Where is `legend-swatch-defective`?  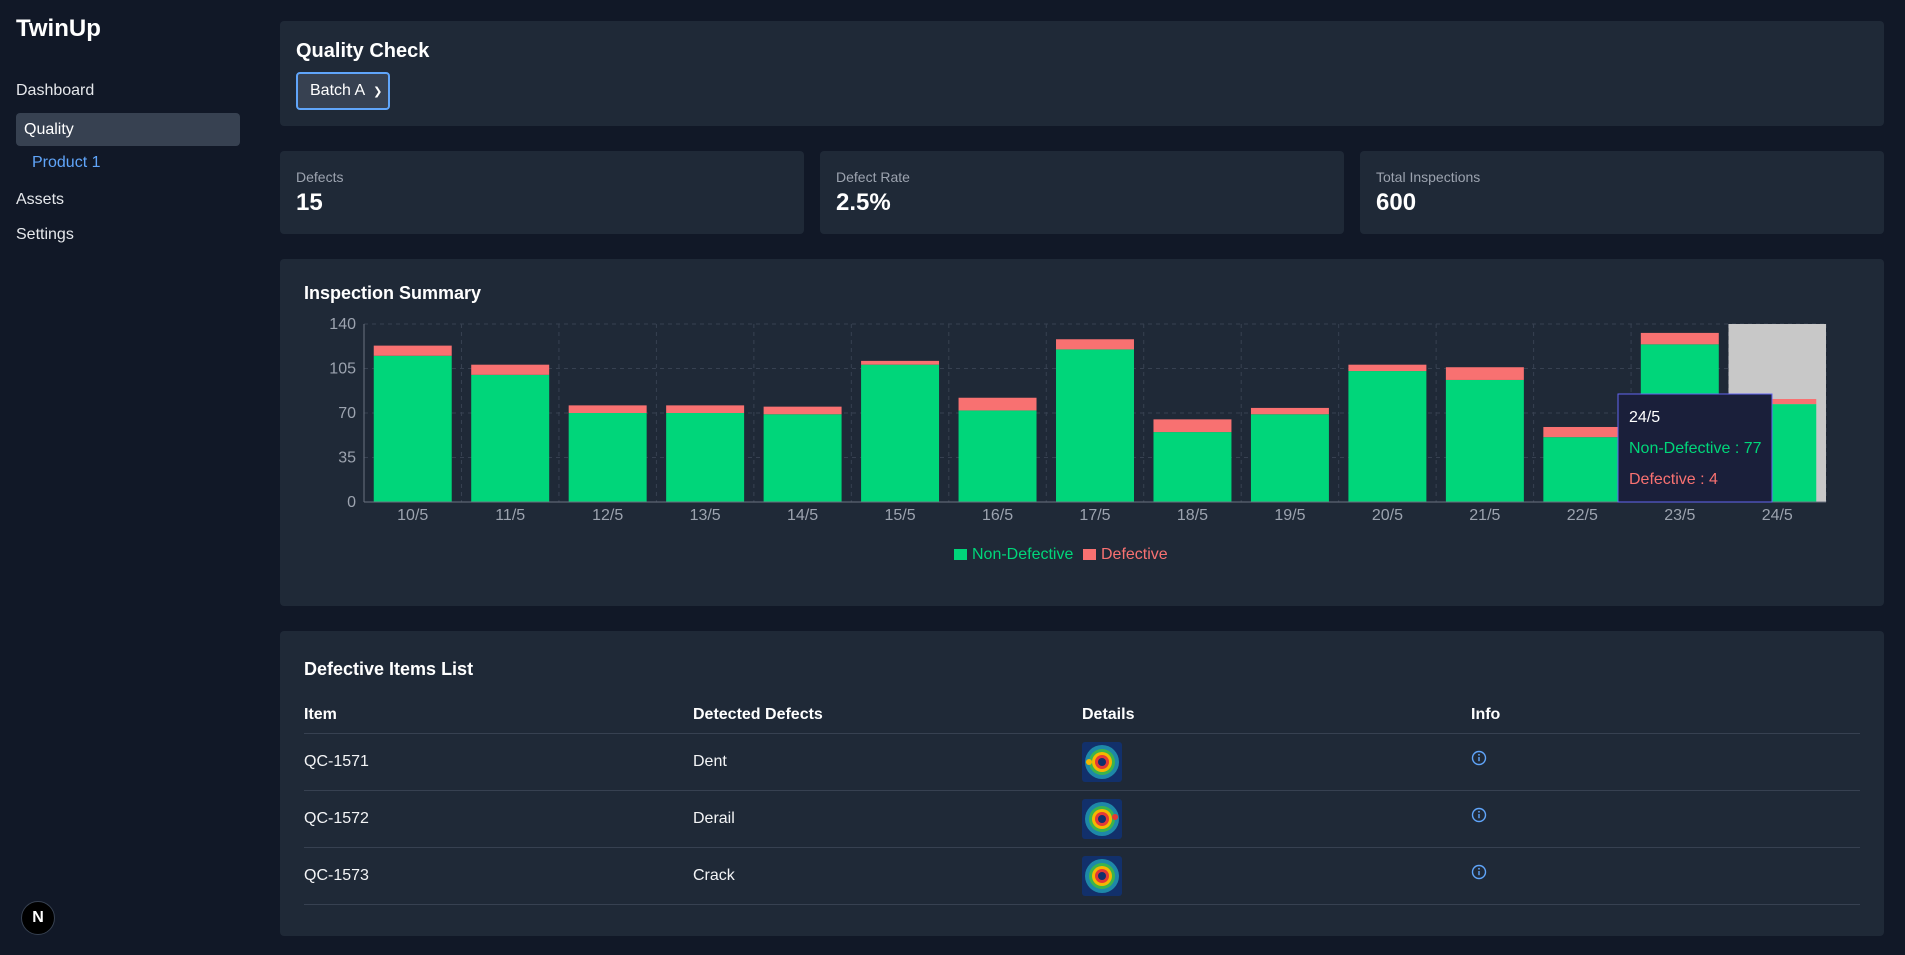 legend-swatch-defective is located at coordinates (1089, 554).